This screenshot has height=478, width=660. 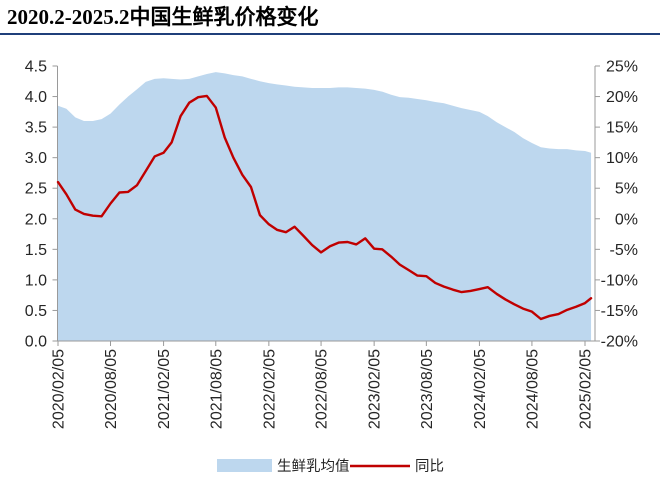 What do you see at coordinates (164, 389) in the screenshot?
I see `x-tick-label: 2021/02/05` at bounding box center [164, 389].